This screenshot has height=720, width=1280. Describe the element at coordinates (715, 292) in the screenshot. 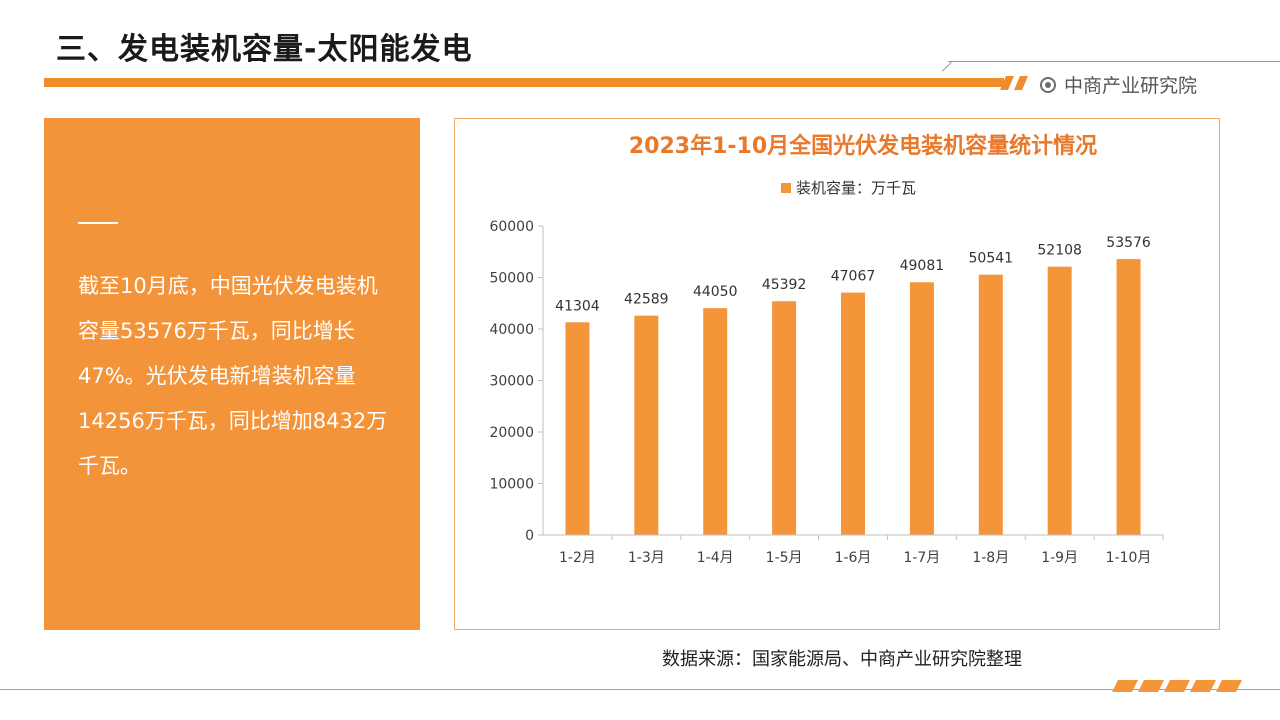

I see `data-label: 44050` at that location.